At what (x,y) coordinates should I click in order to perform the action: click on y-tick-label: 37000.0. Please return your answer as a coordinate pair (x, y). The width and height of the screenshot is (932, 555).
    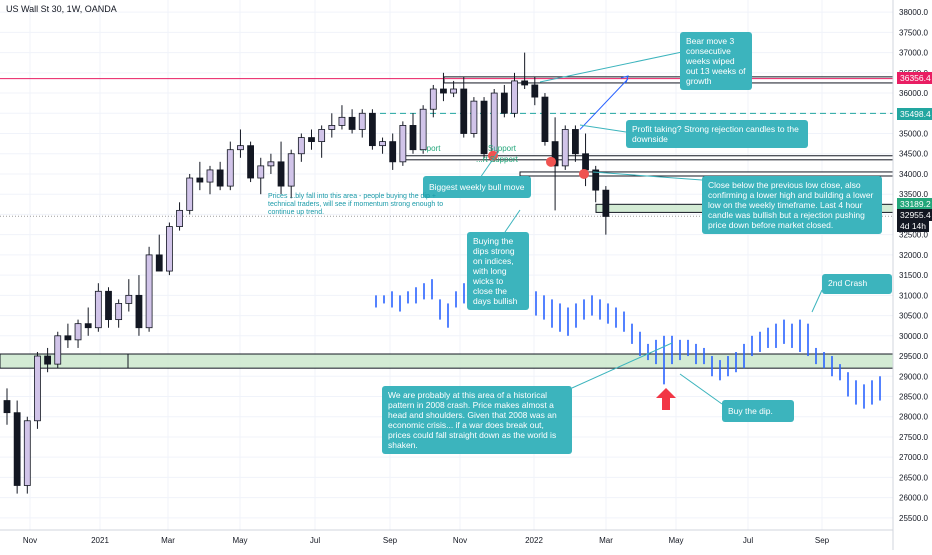
    Looking at the image, I should click on (913, 53).